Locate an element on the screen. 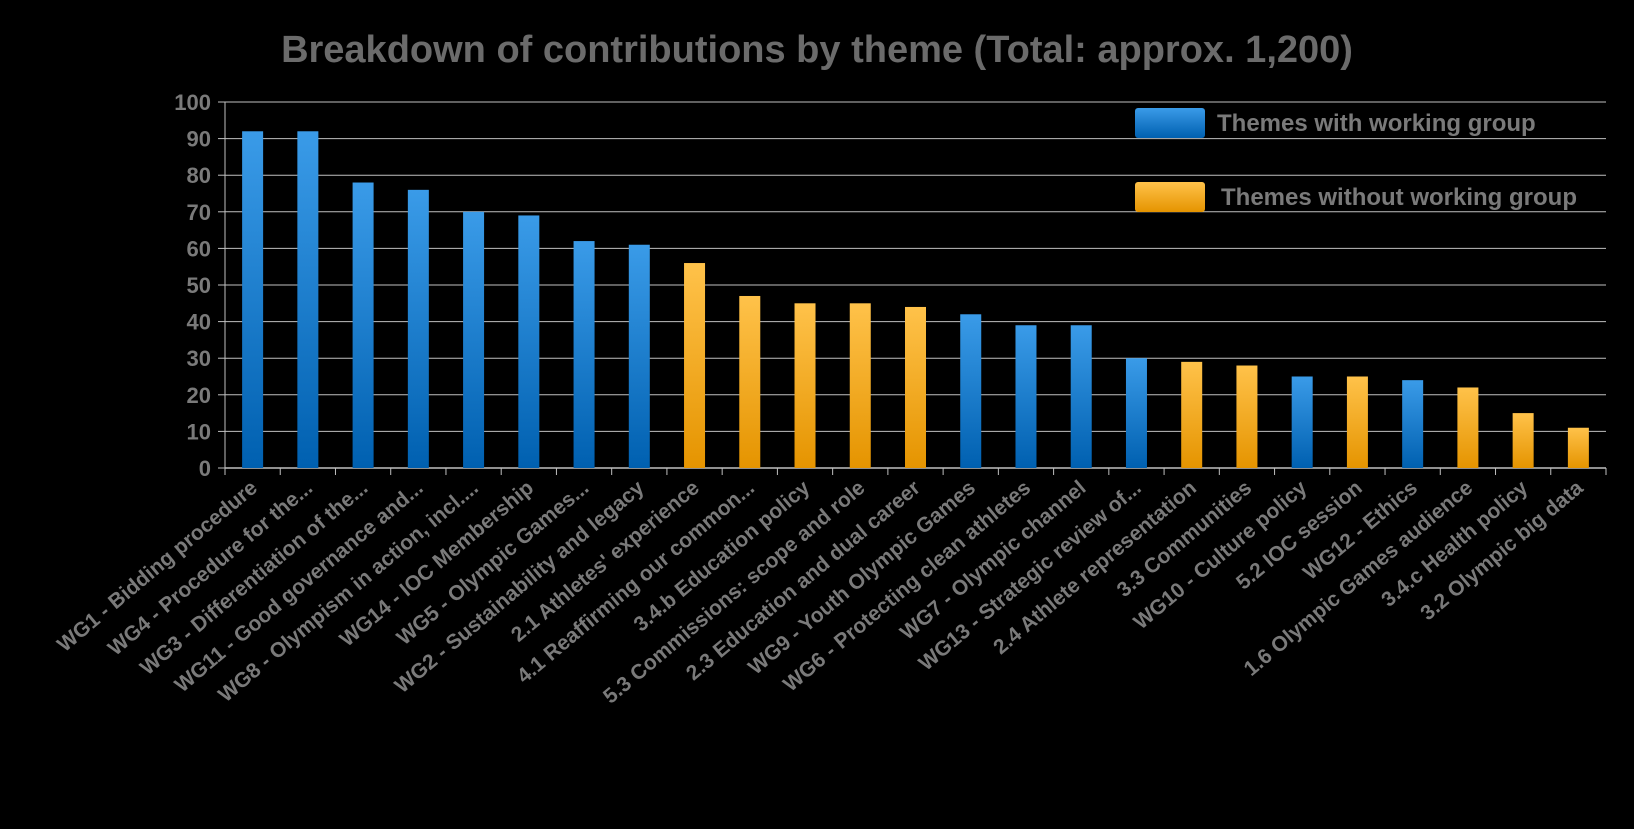 The image size is (1634, 829). y-tick-label: 0 is located at coordinates (205, 468).